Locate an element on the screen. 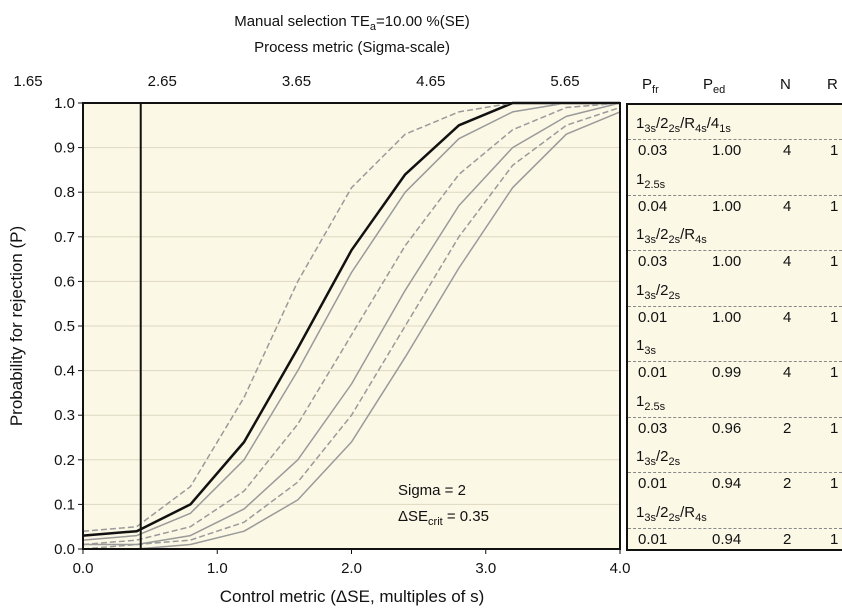 This screenshot has height=609, width=842. y-tick-label: 0.4 is located at coordinates (64, 371).